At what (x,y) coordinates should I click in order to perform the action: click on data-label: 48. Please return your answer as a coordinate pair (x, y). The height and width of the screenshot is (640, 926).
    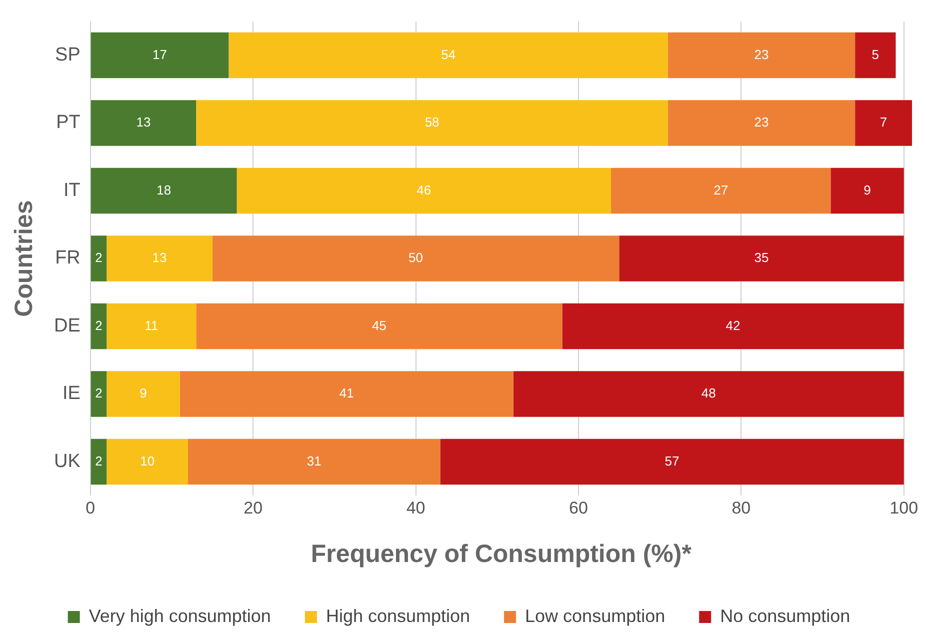
    Looking at the image, I should click on (708, 393).